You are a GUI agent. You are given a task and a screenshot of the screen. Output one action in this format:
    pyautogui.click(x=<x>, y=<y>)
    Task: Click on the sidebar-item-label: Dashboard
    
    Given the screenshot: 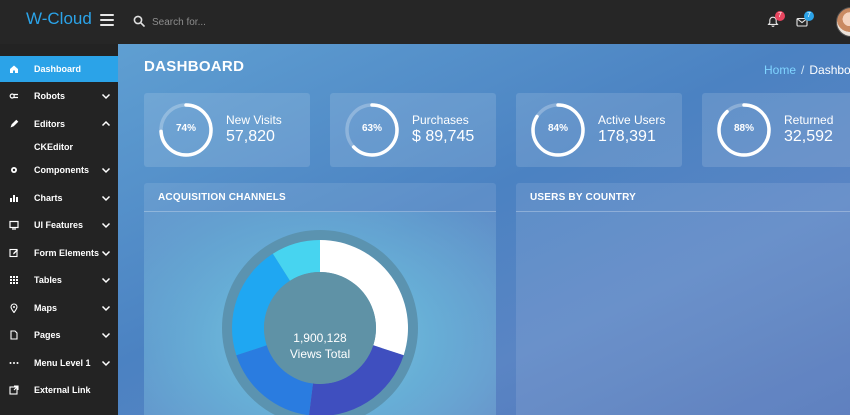 What is the action you would take?
    pyautogui.click(x=58, y=69)
    